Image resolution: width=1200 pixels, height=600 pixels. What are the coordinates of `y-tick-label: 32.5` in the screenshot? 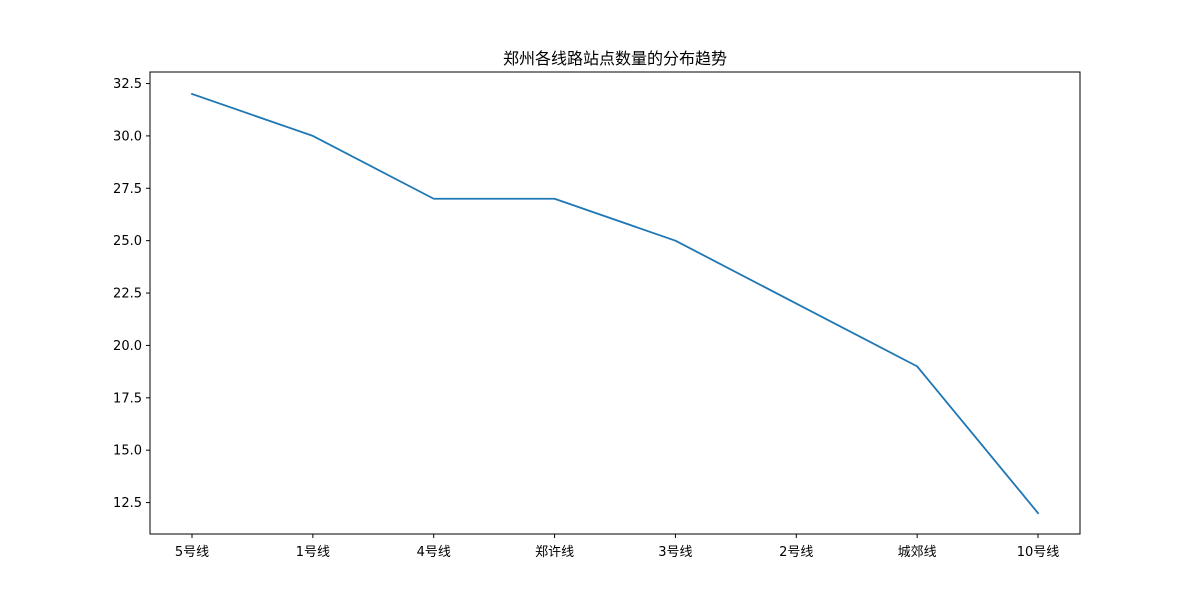 It's located at (127, 84).